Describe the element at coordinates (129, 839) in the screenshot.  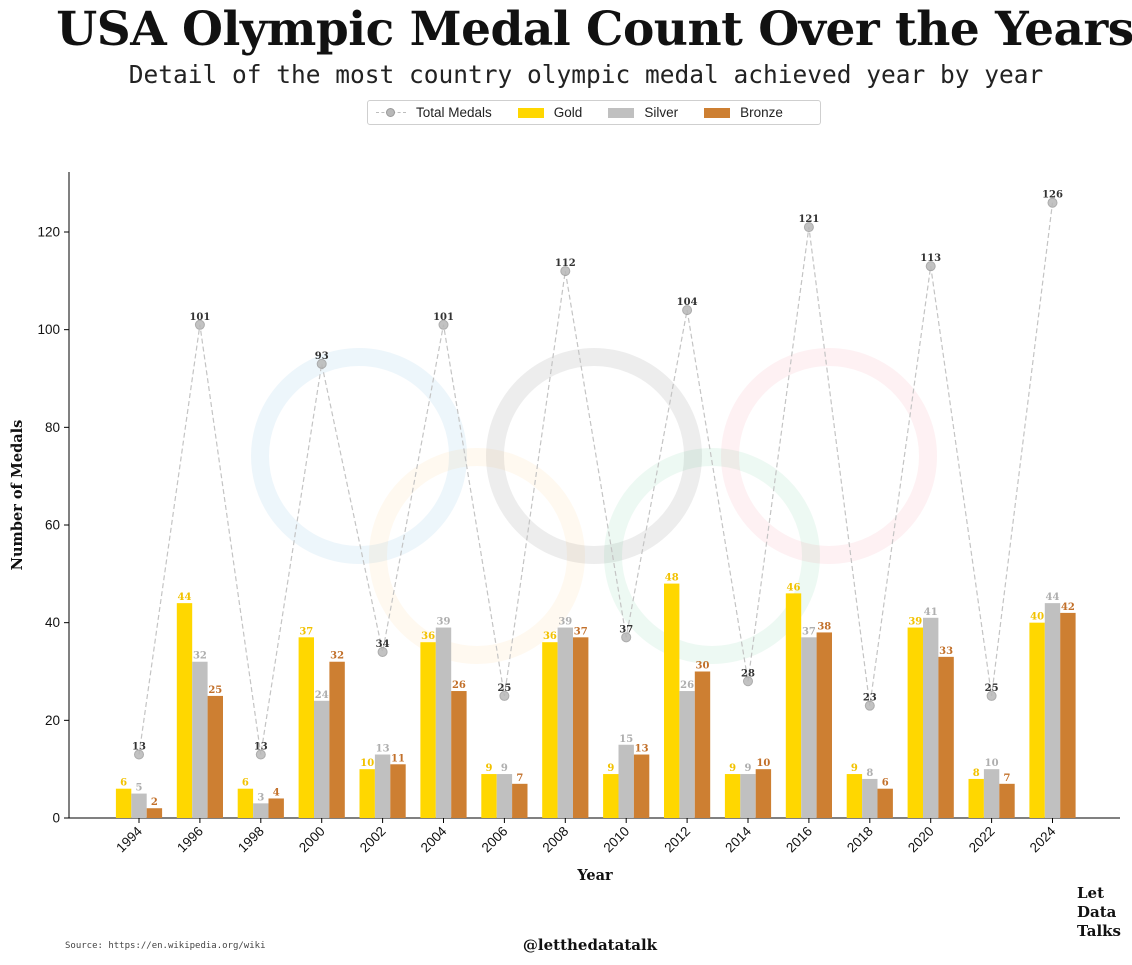
I see `x-tick-label: 1994` at that location.